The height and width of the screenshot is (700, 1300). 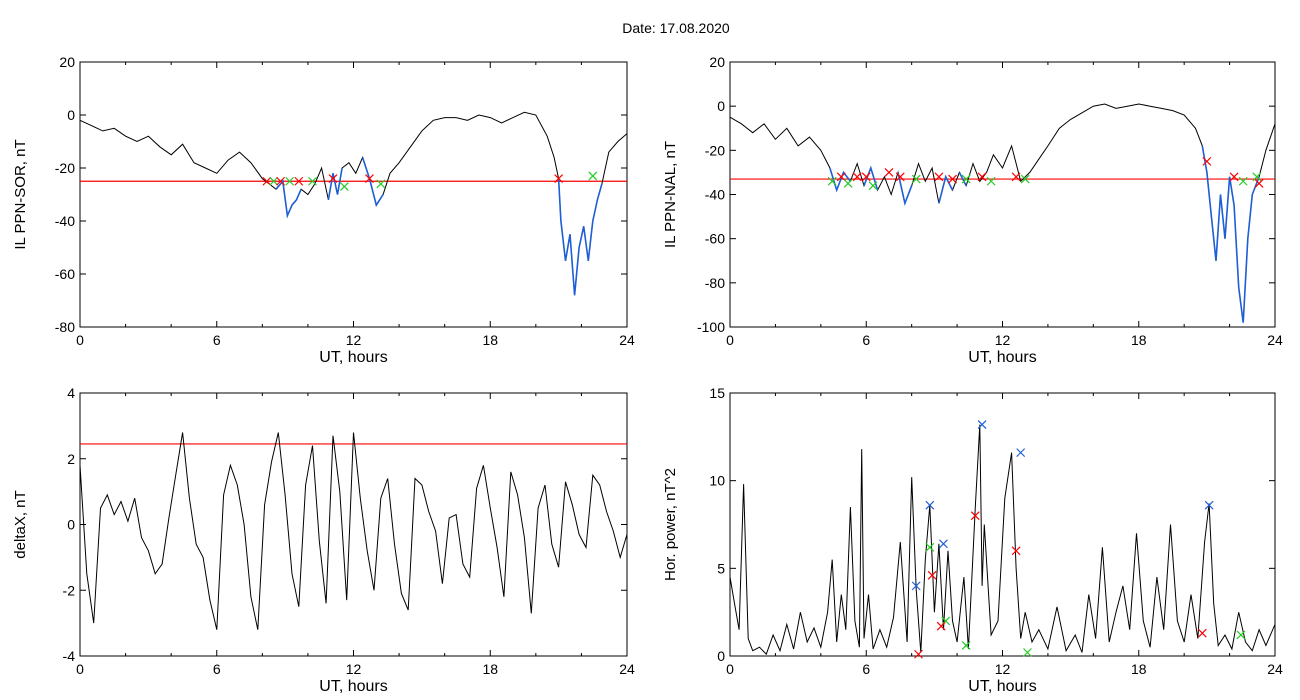 What do you see at coordinates (721, 656) in the screenshot?
I see `y-tick-label: 0` at bounding box center [721, 656].